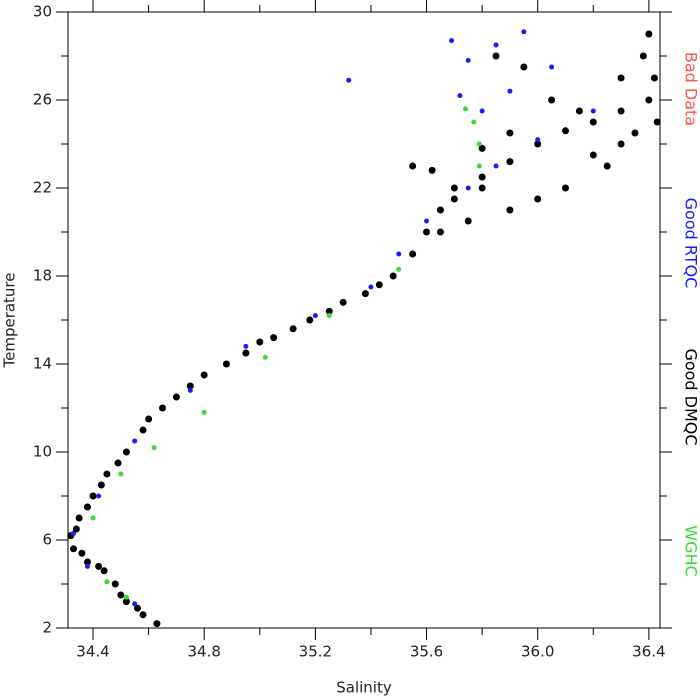 The height and width of the screenshot is (700, 700). What do you see at coordinates (537, 652) in the screenshot?
I see `x-tick-label: 36.0` at bounding box center [537, 652].